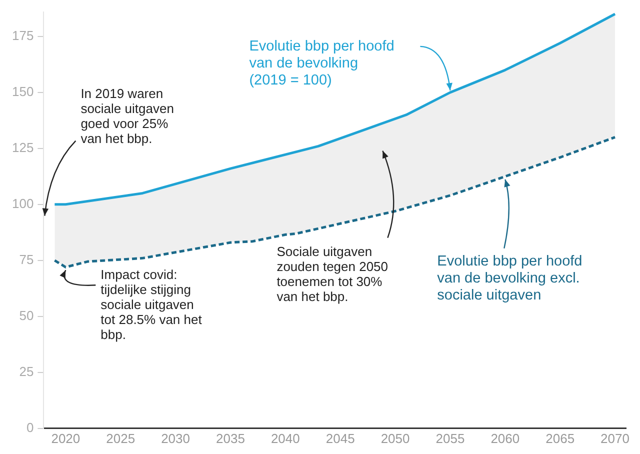  Describe the element at coordinates (30, 427) in the screenshot. I see `y-tick-label: 0` at that location.